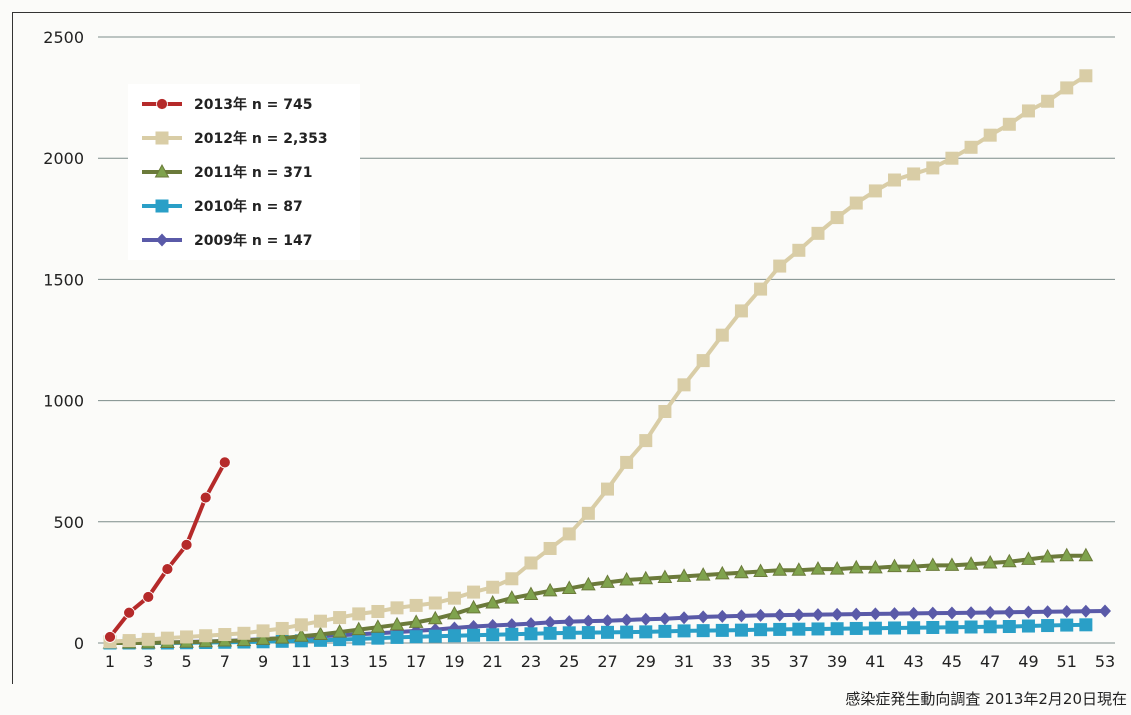  Describe the element at coordinates (79, 643) in the screenshot. I see `y-tick-label: 0` at that location.